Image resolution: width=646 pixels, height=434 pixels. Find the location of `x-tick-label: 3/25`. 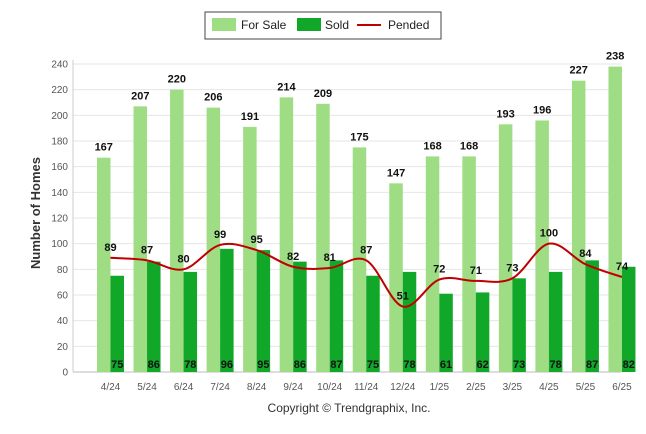

x-tick-label: 3/25 is located at coordinates (513, 387).